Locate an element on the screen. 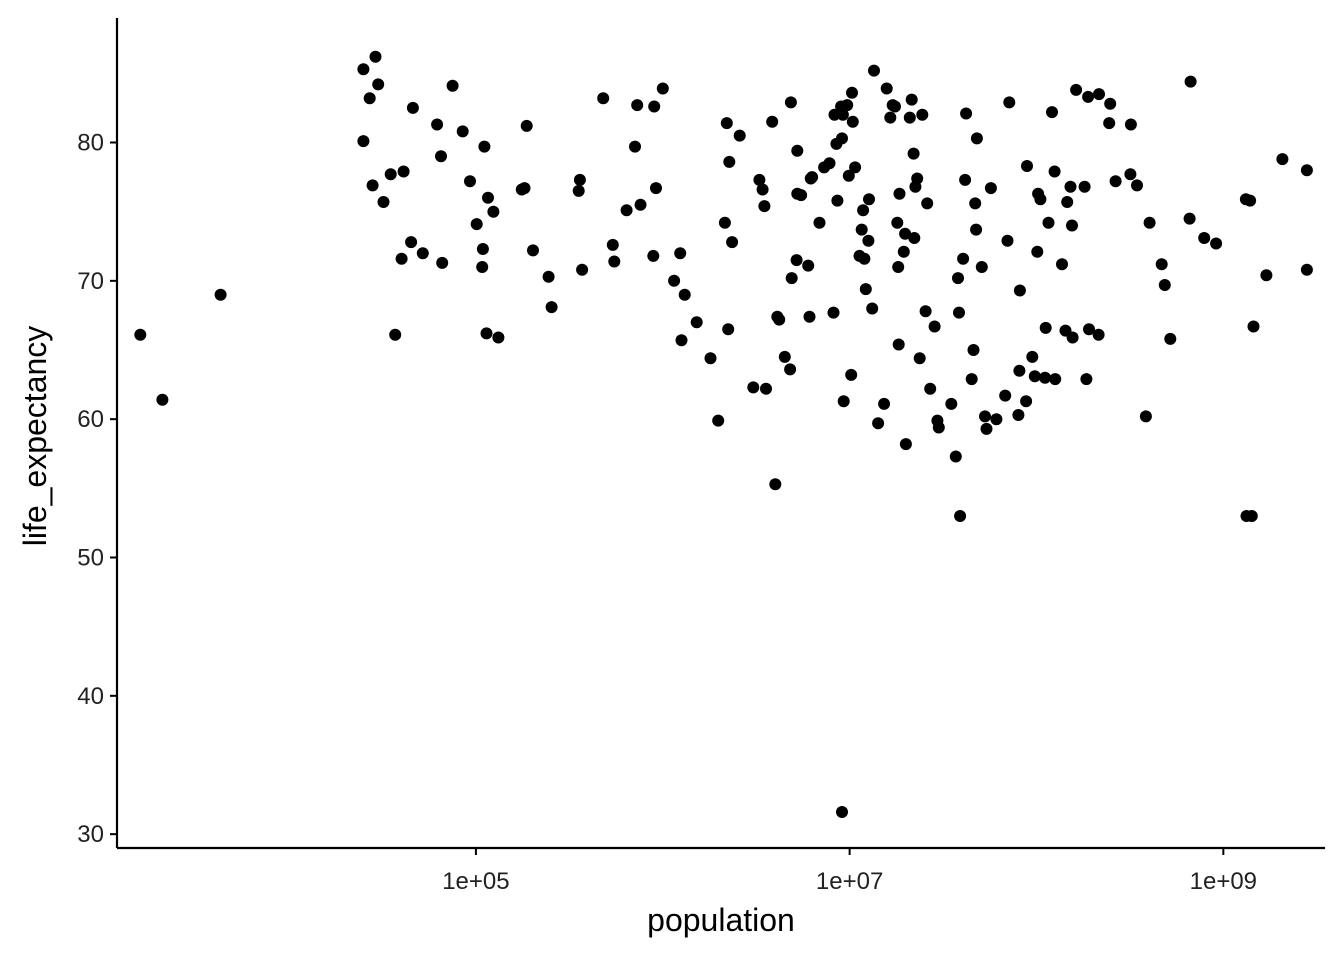 The image size is (1344, 960). y-tick-label: 40 is located at coordinates (90, 696).